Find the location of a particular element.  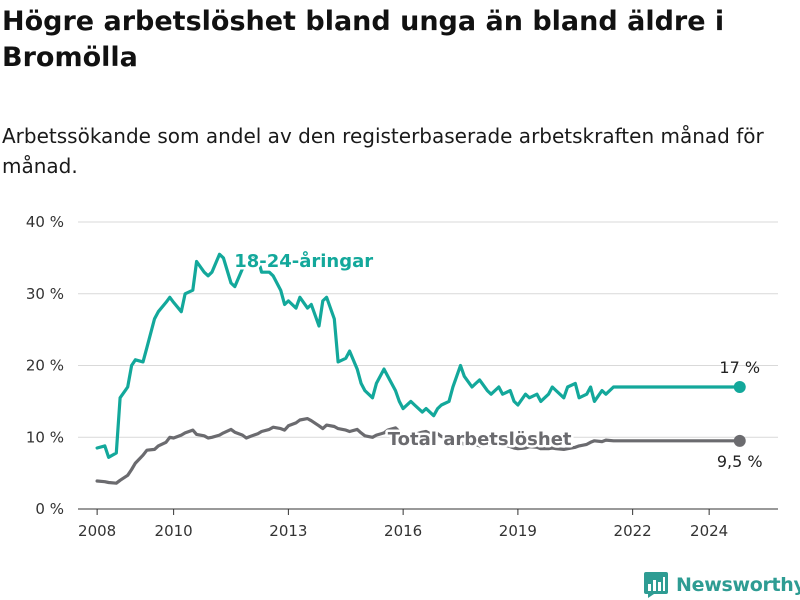

series-label-total: Total arbetslöshet is located at coordinates (480, 439).